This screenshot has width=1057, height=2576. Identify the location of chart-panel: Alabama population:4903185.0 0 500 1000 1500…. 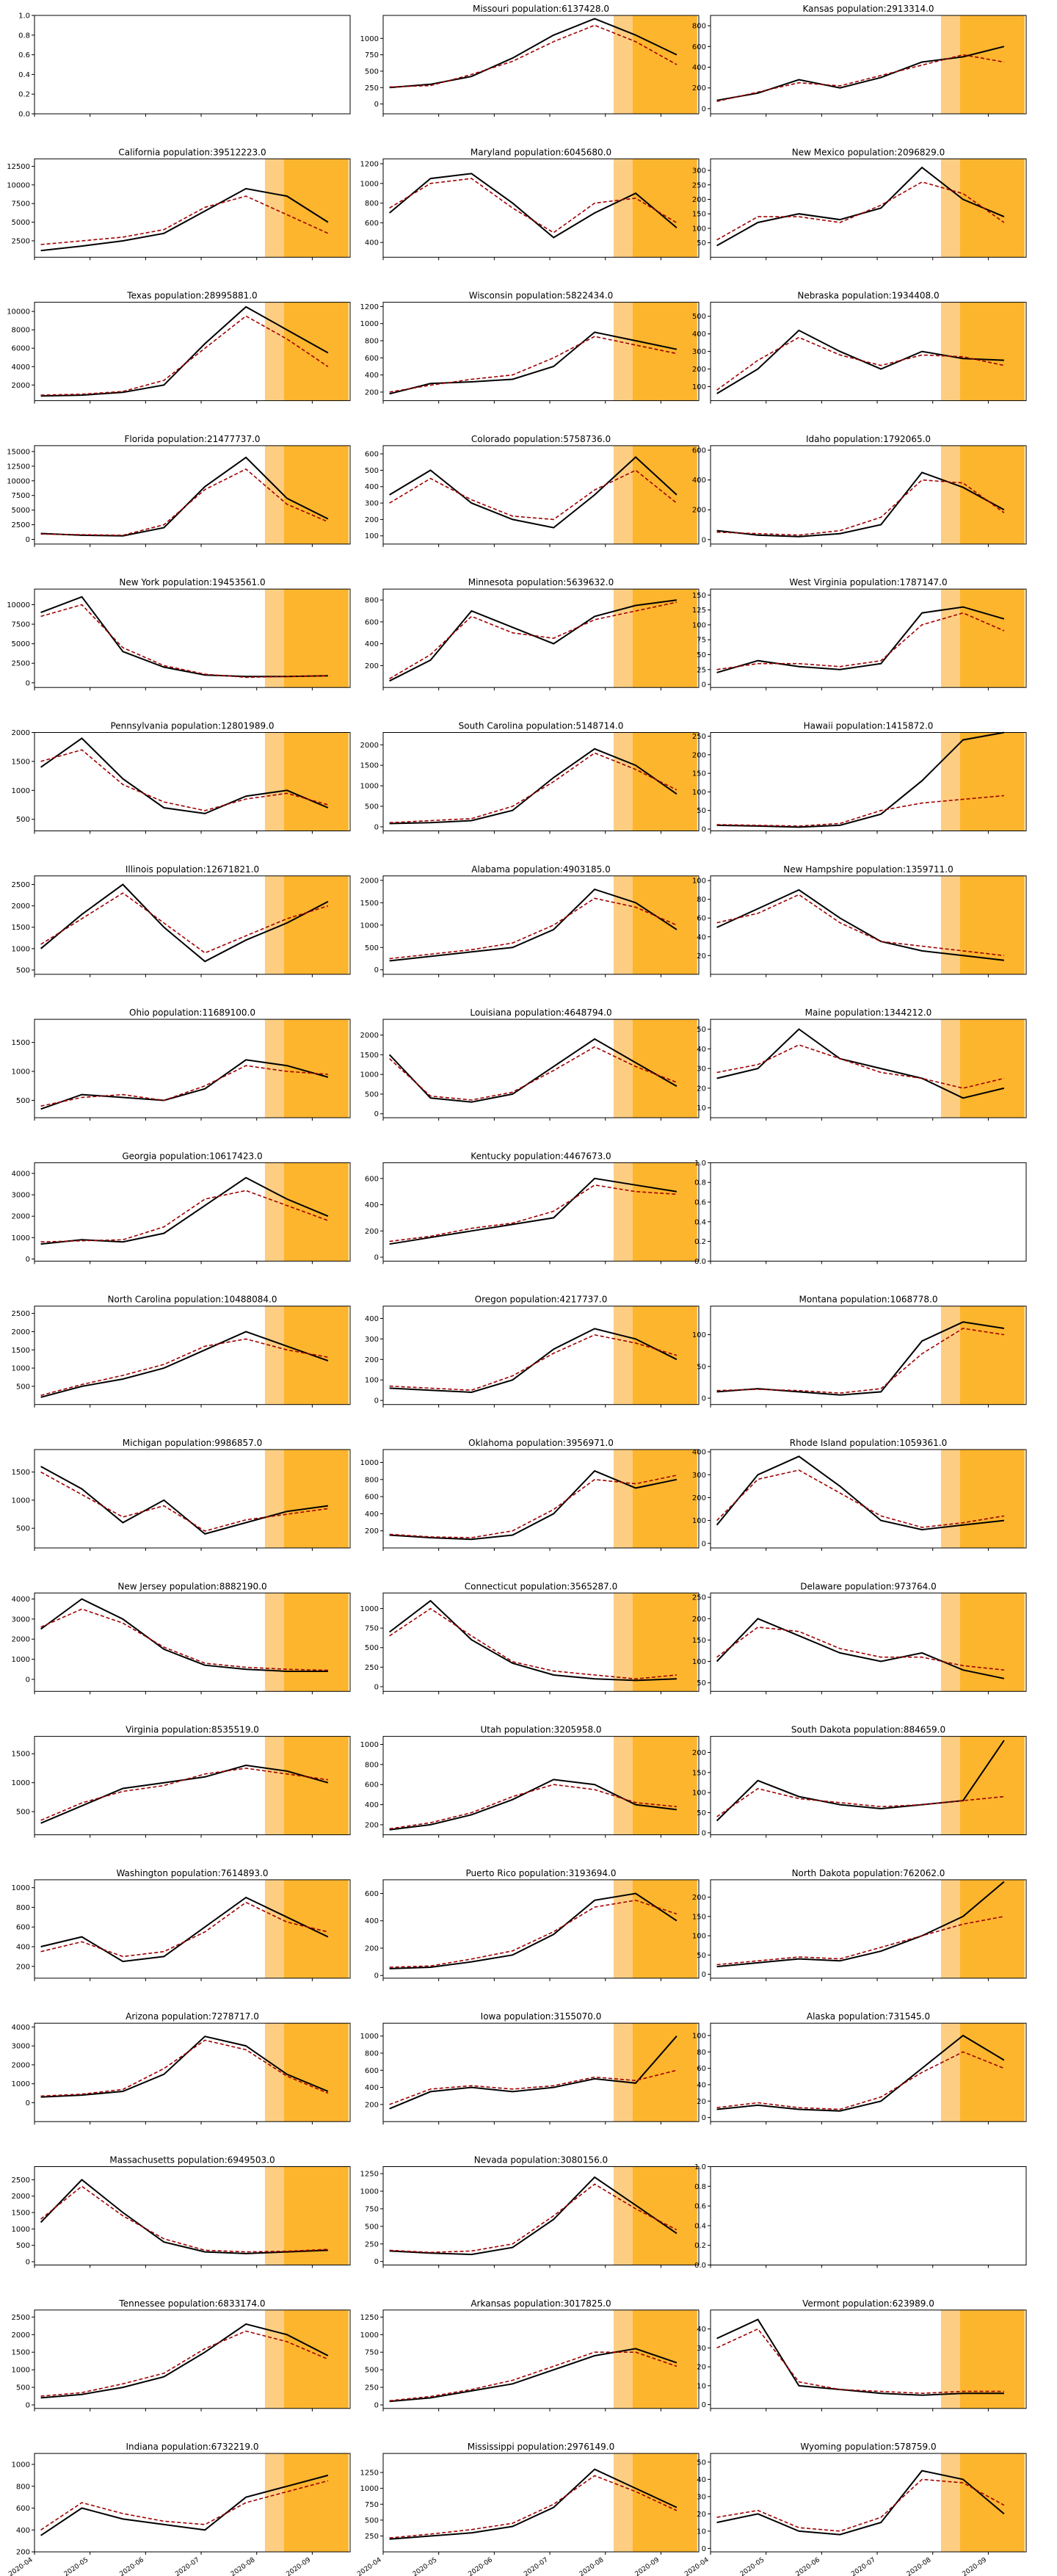
(530, 920).